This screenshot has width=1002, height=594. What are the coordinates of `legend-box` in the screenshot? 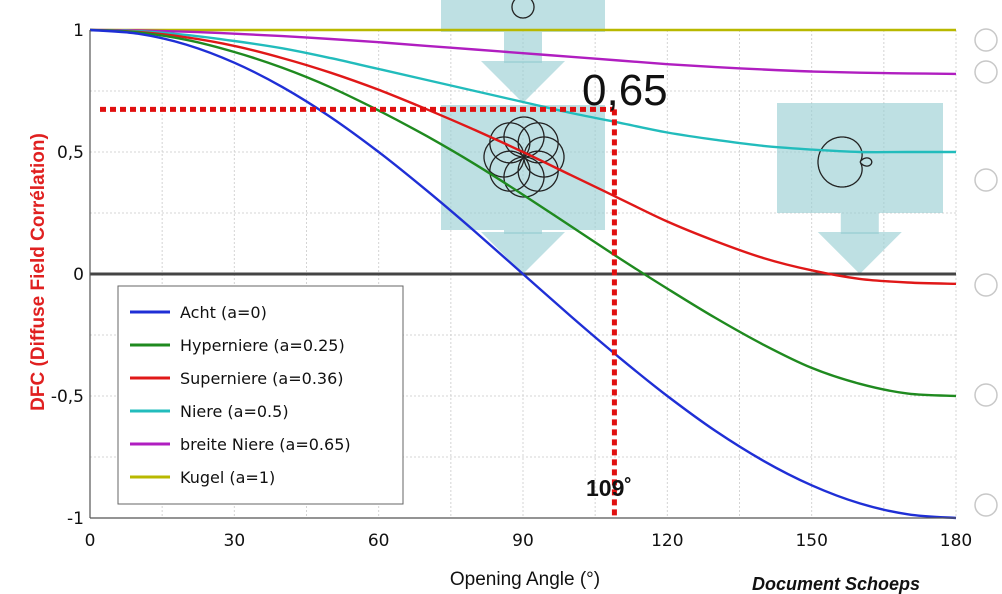 It's located at (260, 395).